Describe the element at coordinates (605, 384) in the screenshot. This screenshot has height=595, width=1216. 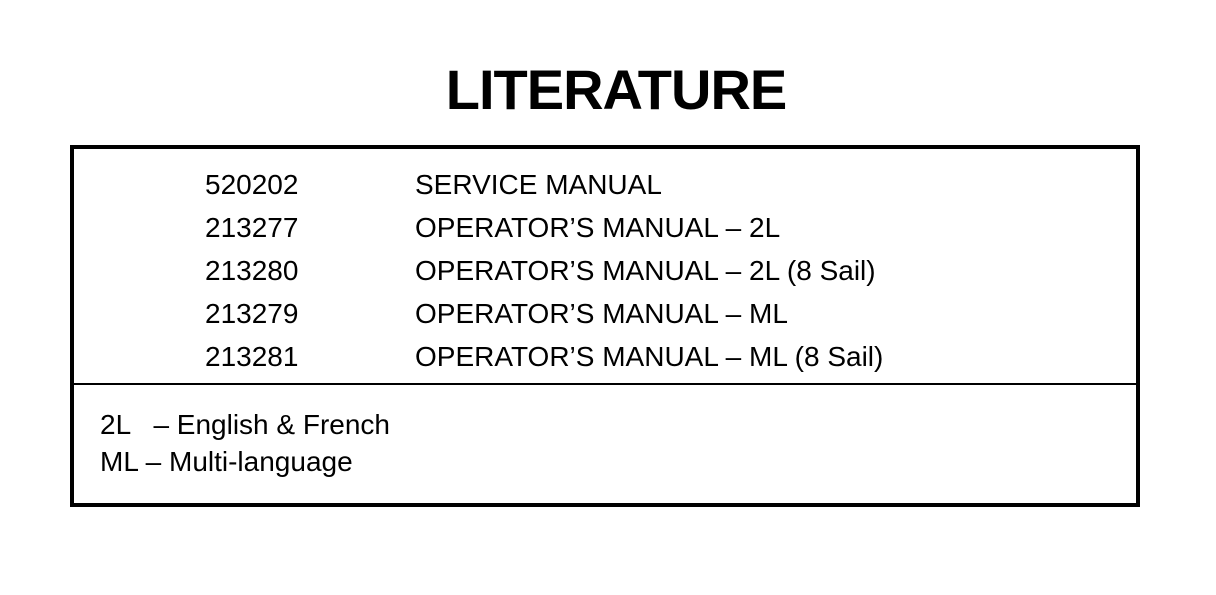
I see `divider` at that location.